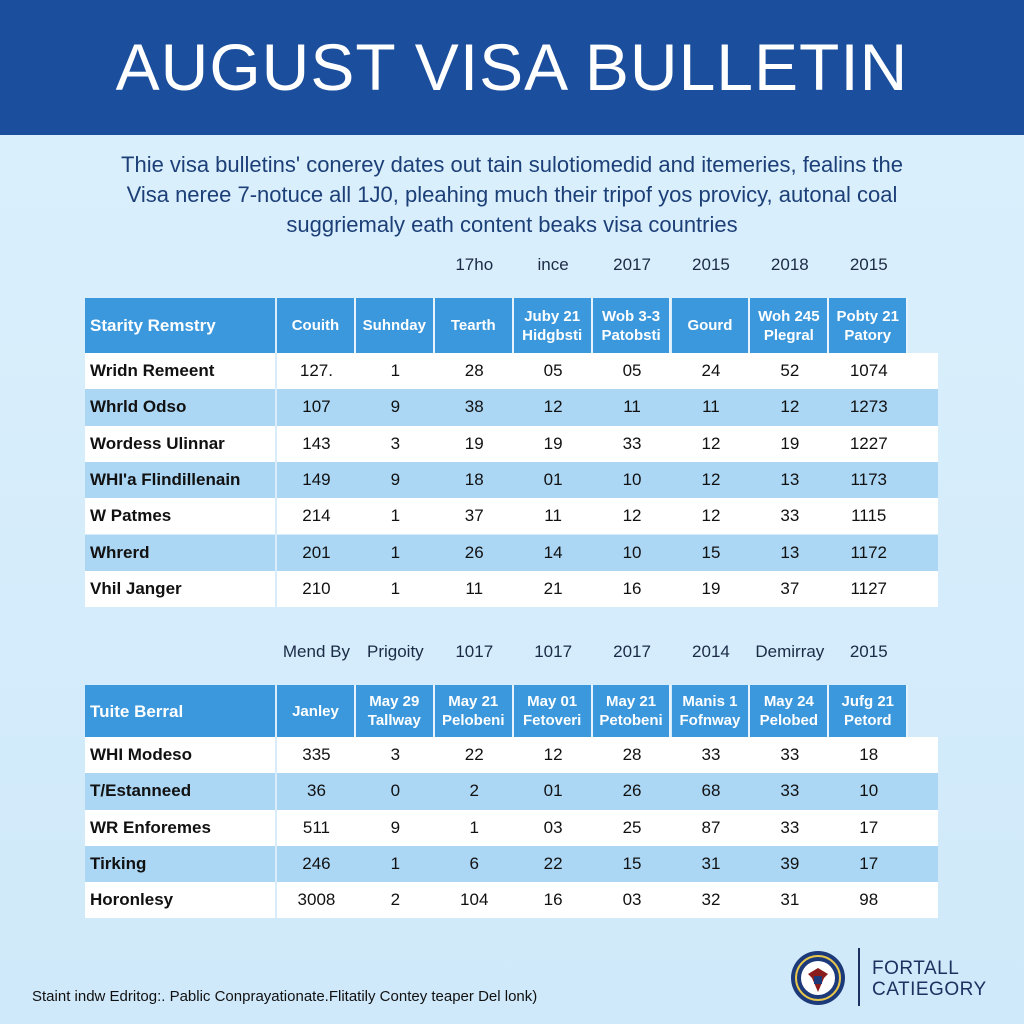 This screenshot has height=1024, width=1024. I want to click on table-cell: 1172, so click(869, 552).